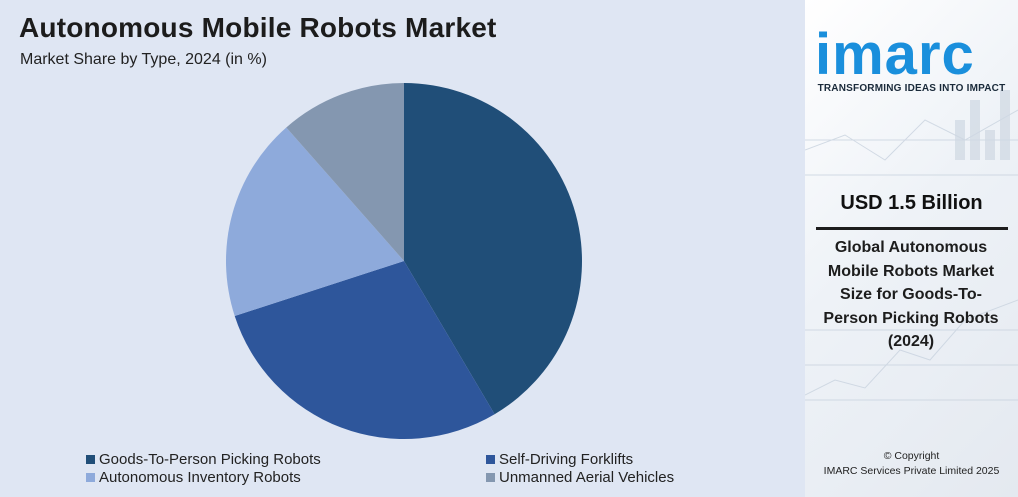  I want to click on legend-label-0: Goods-To-Person Picking Robots, so click(210, 459).